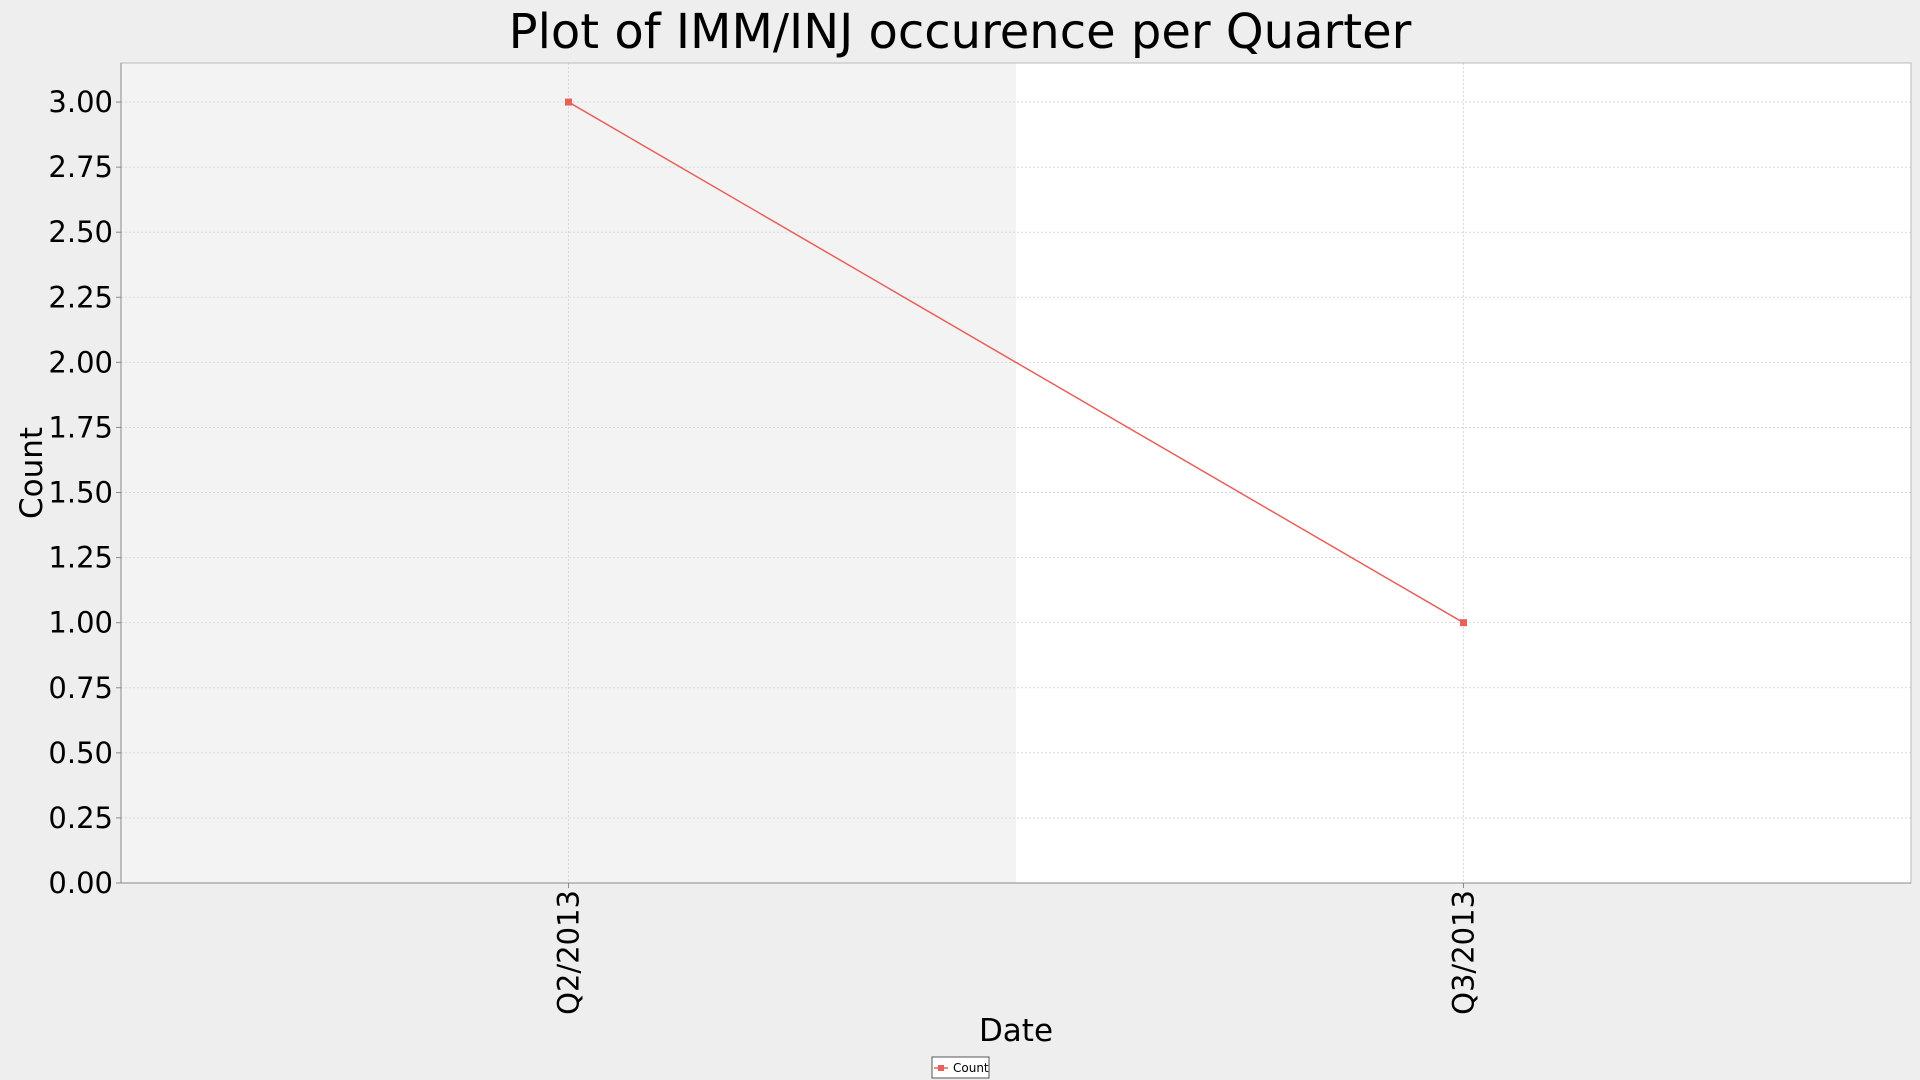 Image resolution: width=1920 pixels, height=1080 pixels. Describe the element at coordinates (80, 427) in the screenshot. I see `y-tick-label-7: 1.75` at that location.